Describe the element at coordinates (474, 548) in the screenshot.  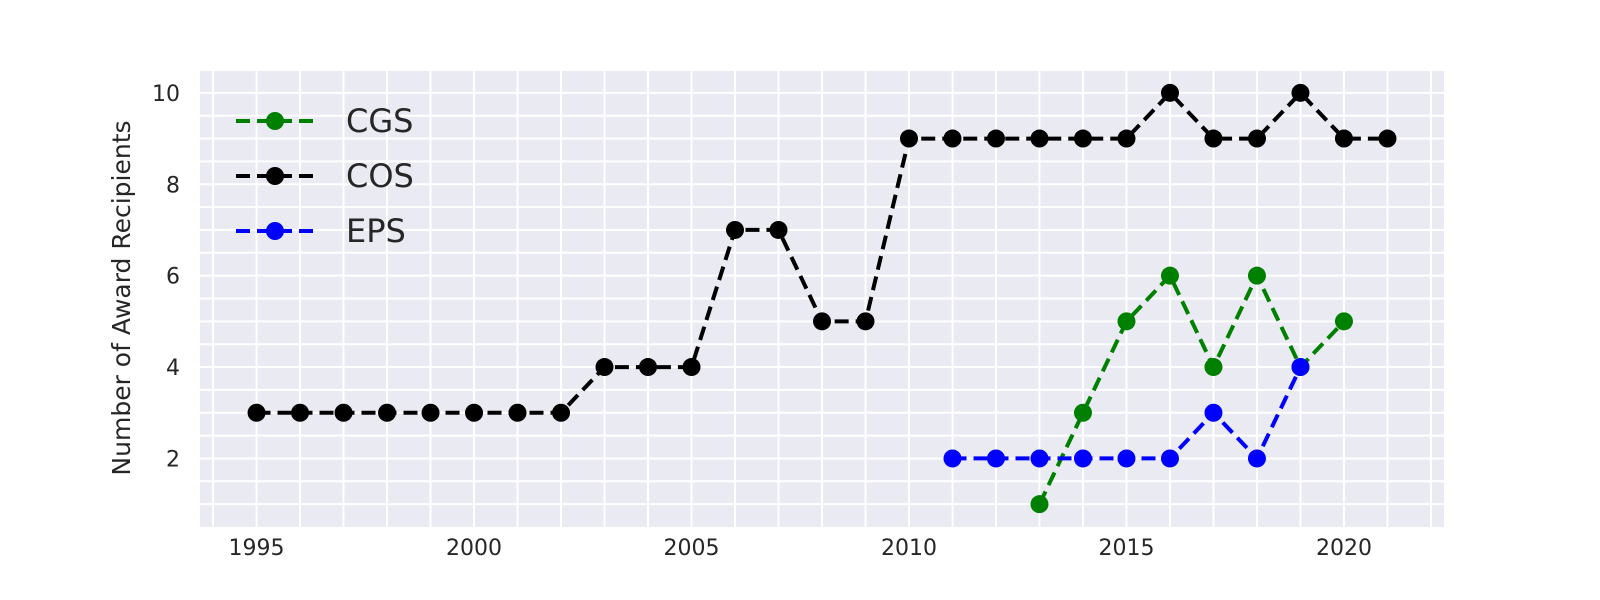
I see `x-tick-label: 2000` at that location.